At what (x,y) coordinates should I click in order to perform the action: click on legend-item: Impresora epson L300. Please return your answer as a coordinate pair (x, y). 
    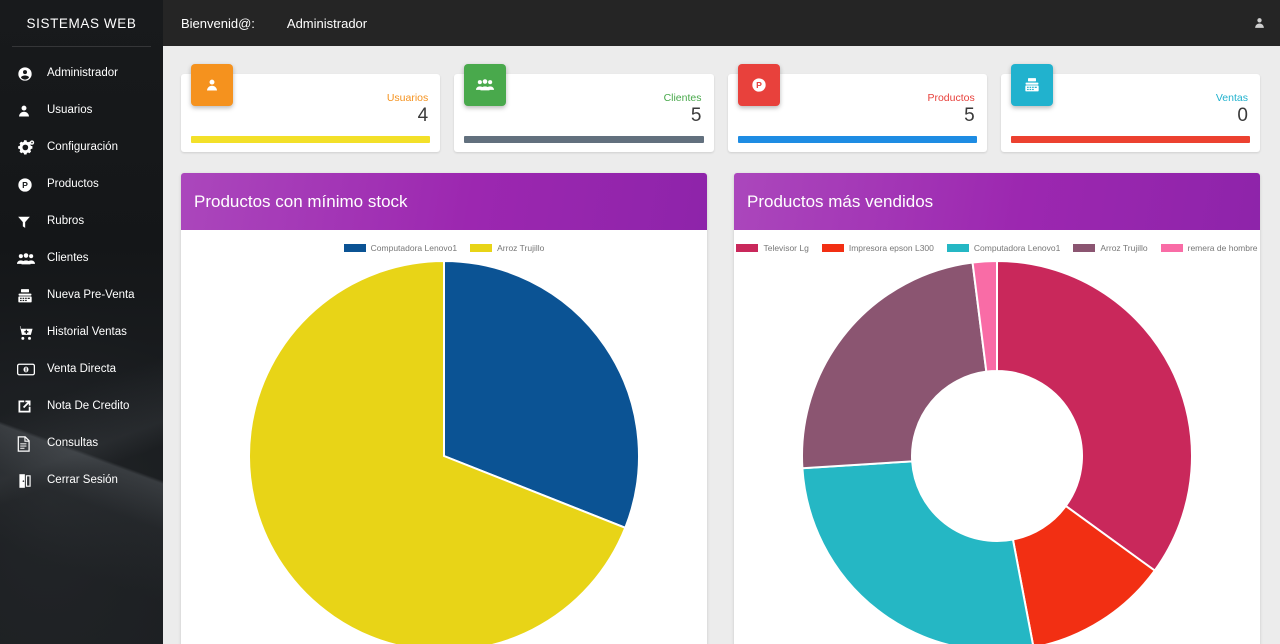
    Looking at the image, I should click on (877, 248).